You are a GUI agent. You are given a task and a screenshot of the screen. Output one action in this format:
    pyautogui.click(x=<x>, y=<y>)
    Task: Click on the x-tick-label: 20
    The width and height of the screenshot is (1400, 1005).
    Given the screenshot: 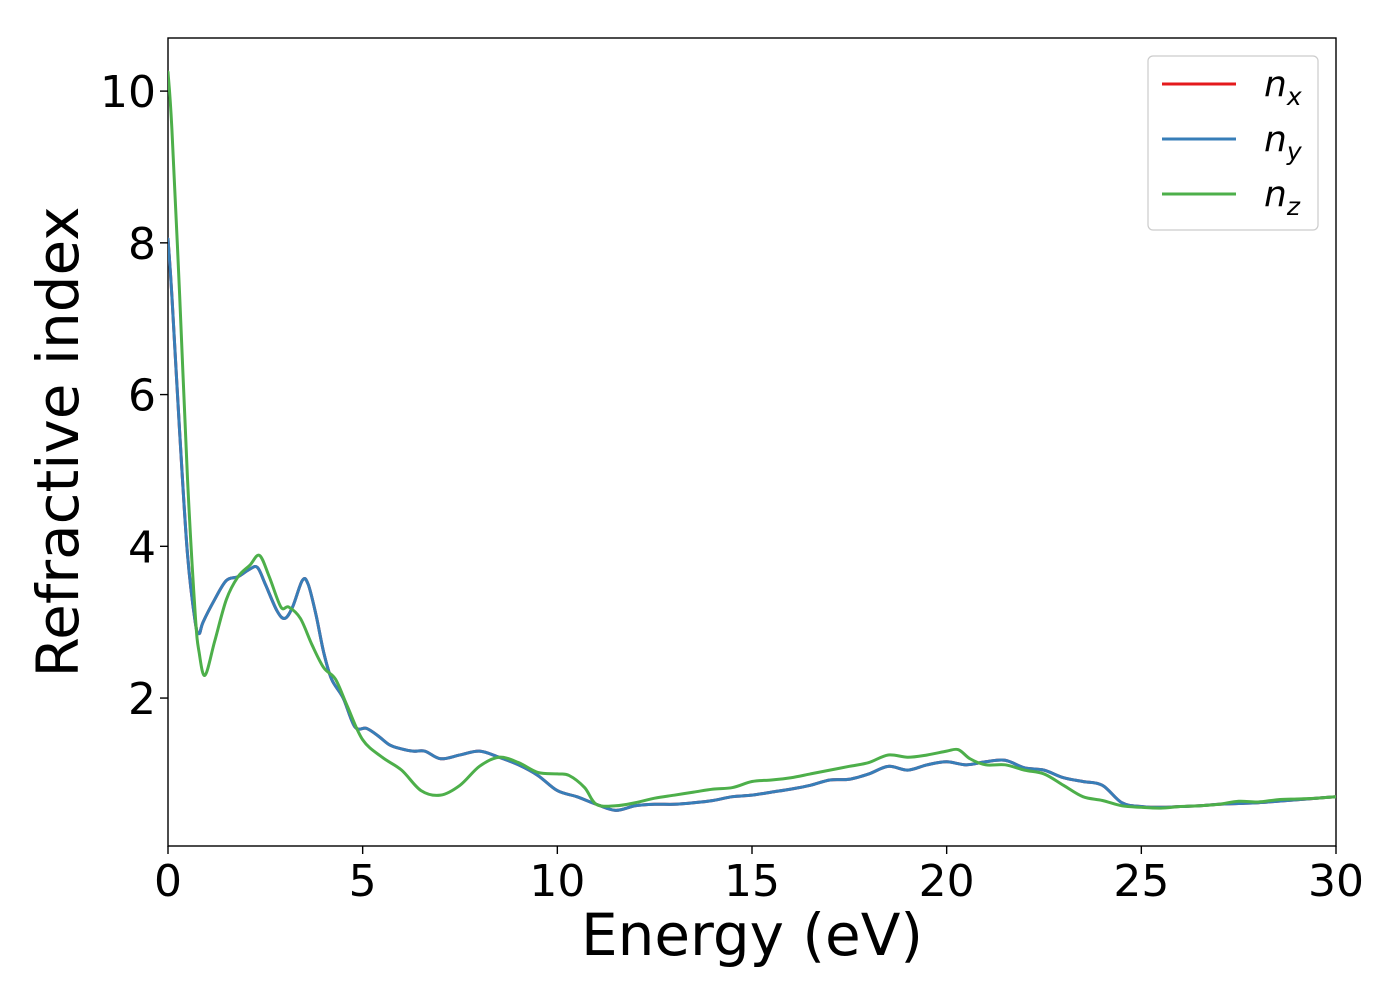 What is the action you would take?
    pyautogui.click(x=947, y=881)
    